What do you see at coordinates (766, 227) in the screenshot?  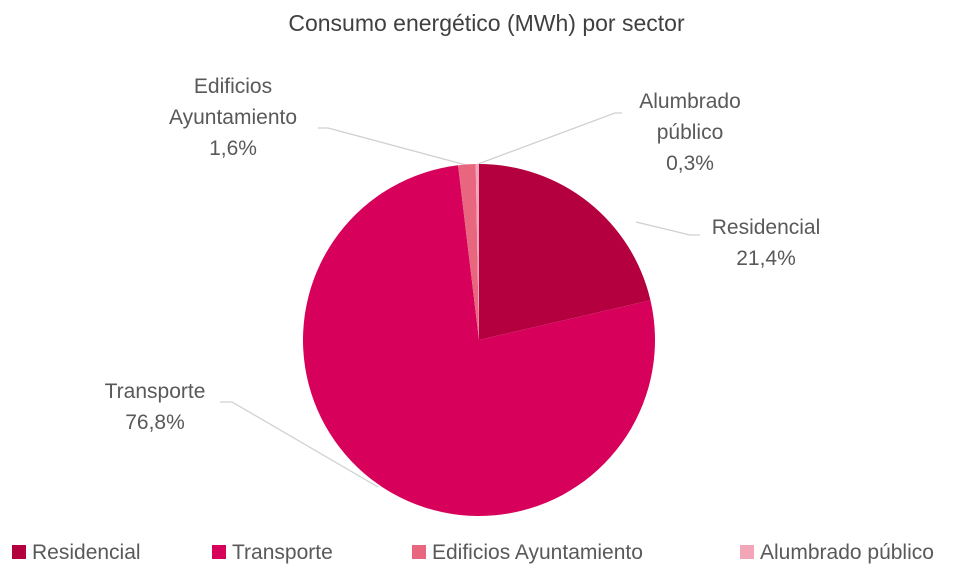 I see `data-label-name: Residencial` at bounding box center [766, 227].